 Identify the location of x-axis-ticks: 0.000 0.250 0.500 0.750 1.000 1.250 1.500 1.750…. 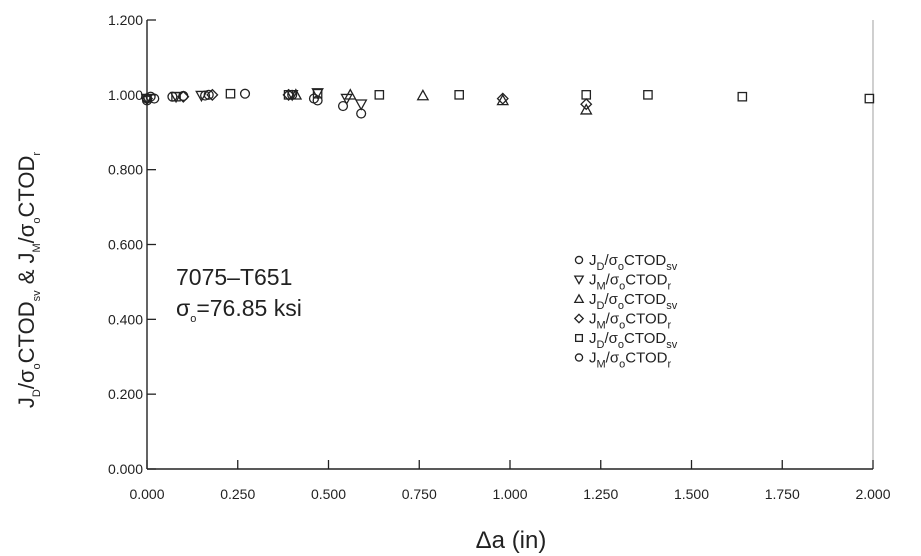
(510, 481).